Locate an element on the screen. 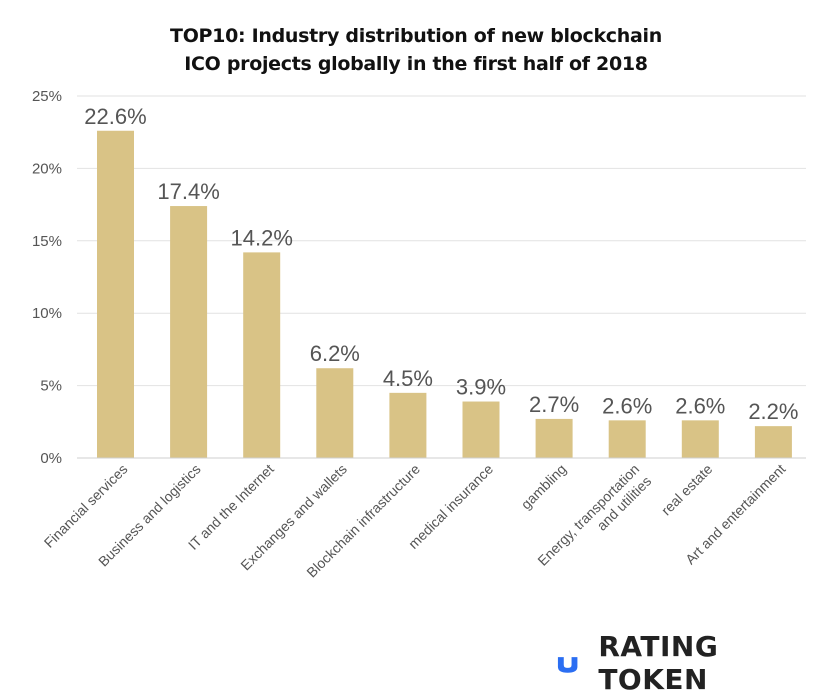 The width and height of the screenshot is (832, 696). x-tick-label: gambling is located at coordinates (543, 486).